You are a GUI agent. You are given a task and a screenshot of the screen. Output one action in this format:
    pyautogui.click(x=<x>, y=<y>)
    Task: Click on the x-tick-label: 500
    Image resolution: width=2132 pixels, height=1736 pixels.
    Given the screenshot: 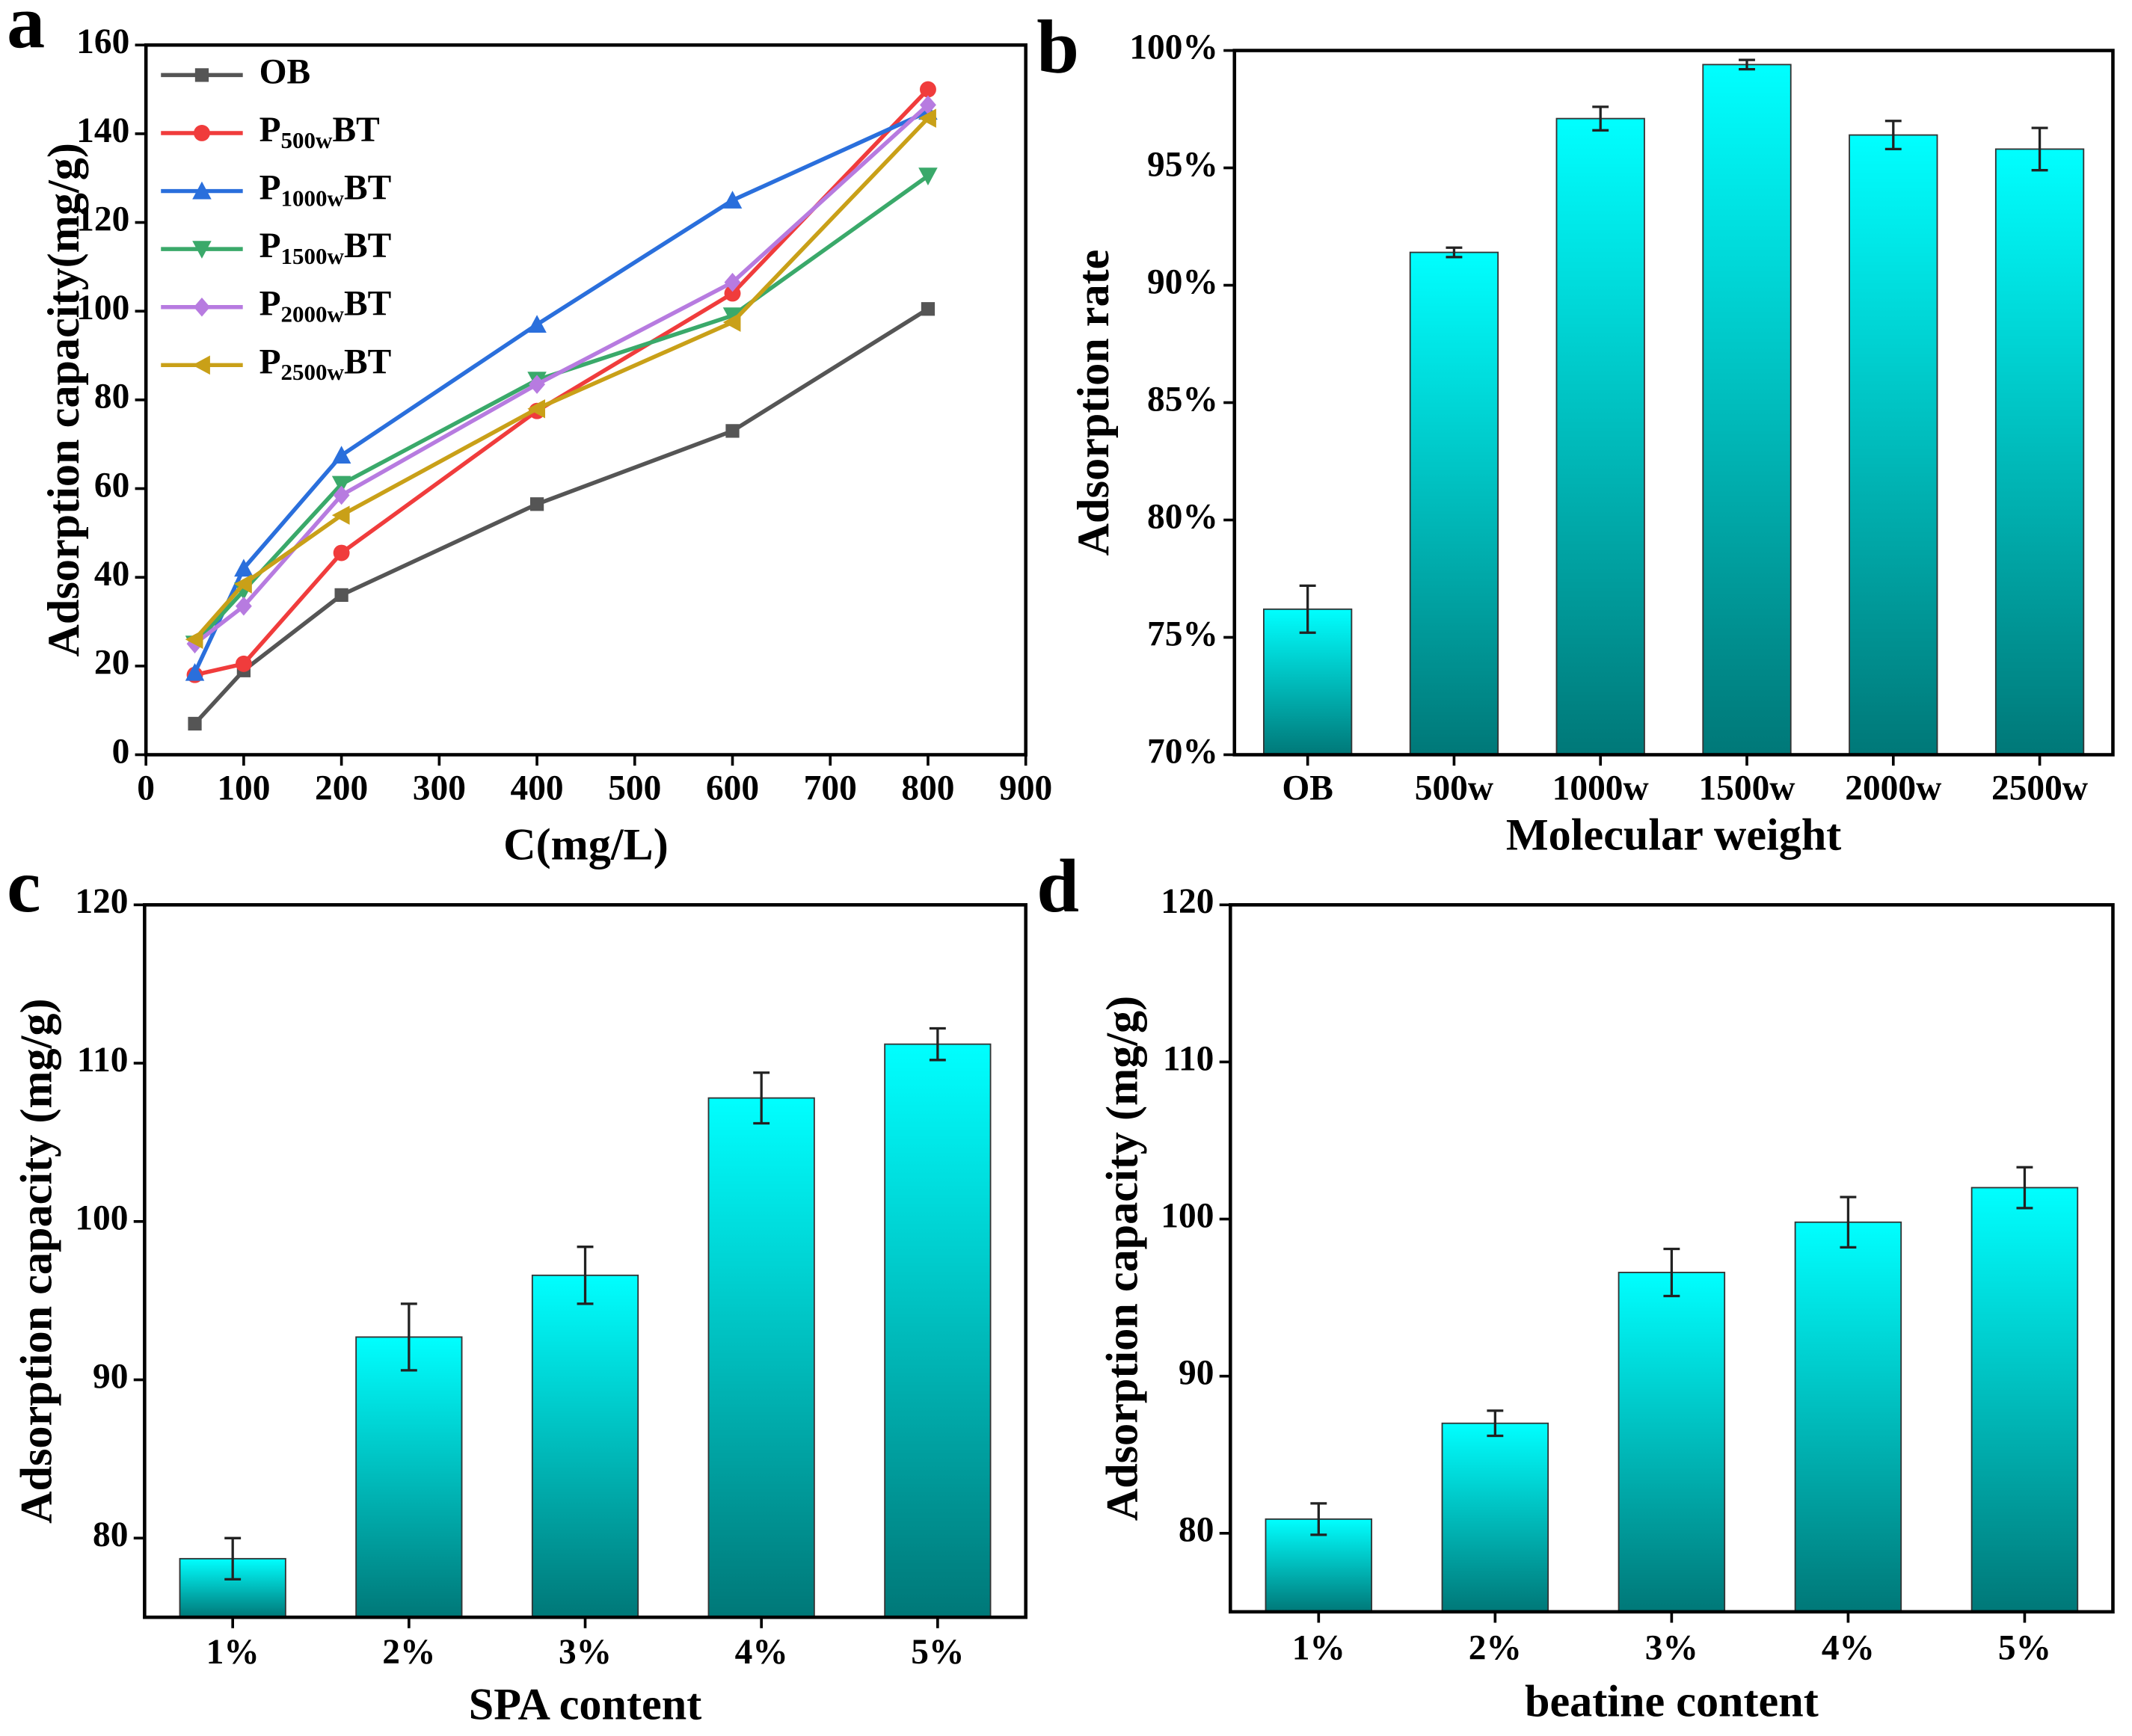 What is the action you would take?
    pyautogui.click(x=634, y=788)
    